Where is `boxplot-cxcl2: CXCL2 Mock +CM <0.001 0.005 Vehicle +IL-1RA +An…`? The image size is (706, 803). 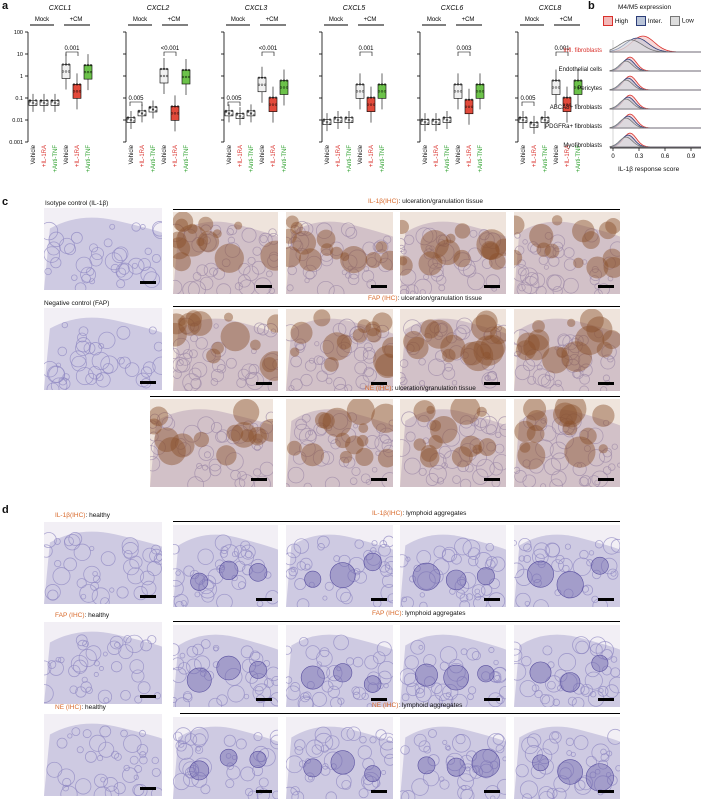 boxplot-cxcl2: CXCL2 Mock +CM <0.001 0.005 Vehicle +IL-1RA +An… is located at coordinates (157, 89).